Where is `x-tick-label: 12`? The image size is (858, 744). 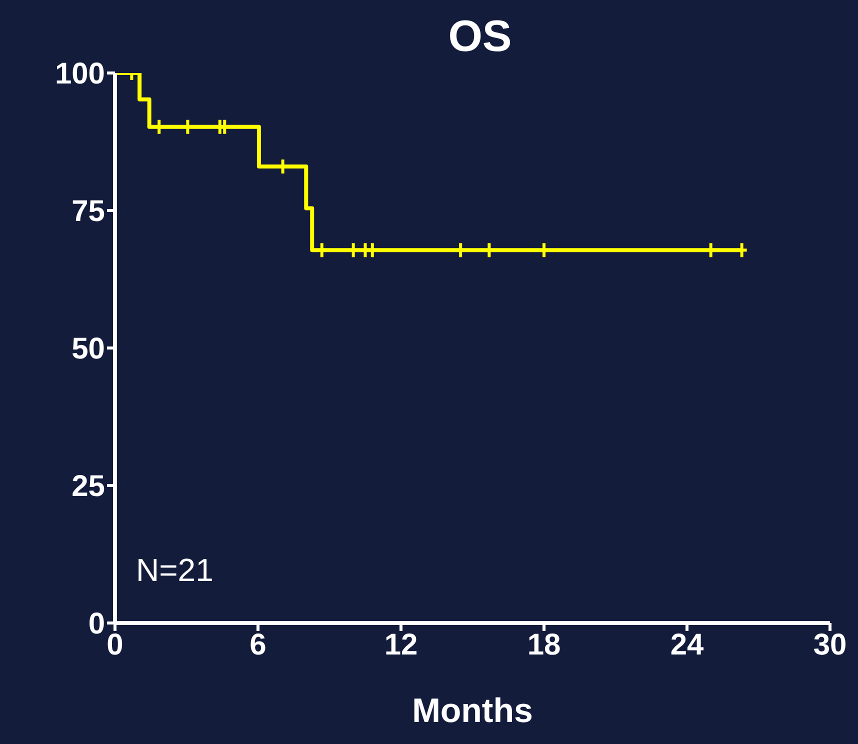
x-tick-label: 12 is located at coordinates (401, 645).